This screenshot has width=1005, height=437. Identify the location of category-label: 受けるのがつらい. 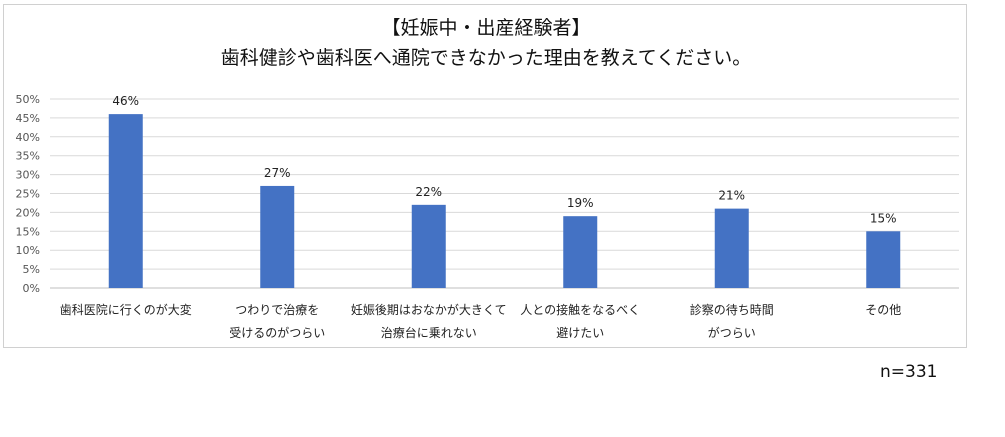
(277, 332).